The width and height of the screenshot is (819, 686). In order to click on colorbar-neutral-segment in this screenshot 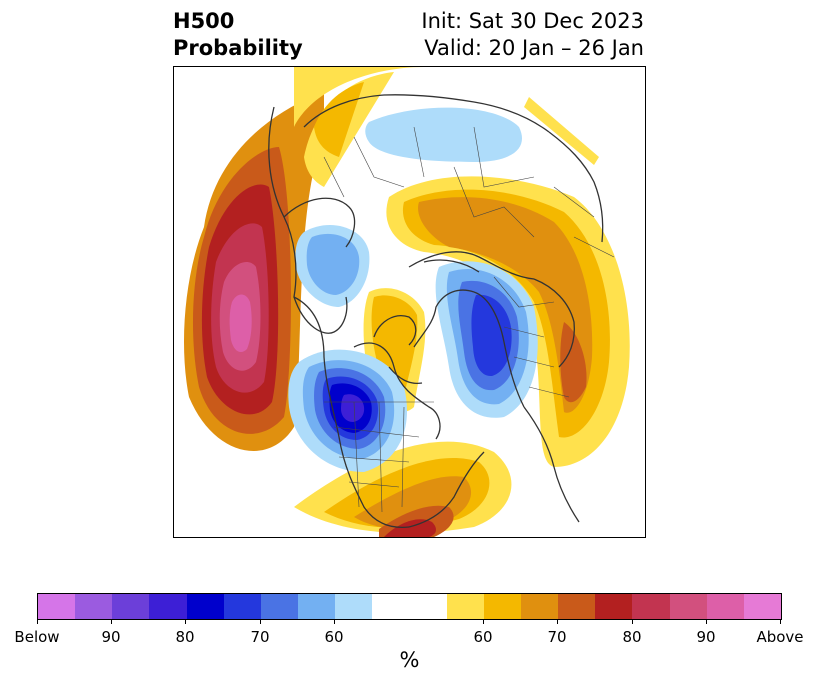, I will do `click(409, 606)`.